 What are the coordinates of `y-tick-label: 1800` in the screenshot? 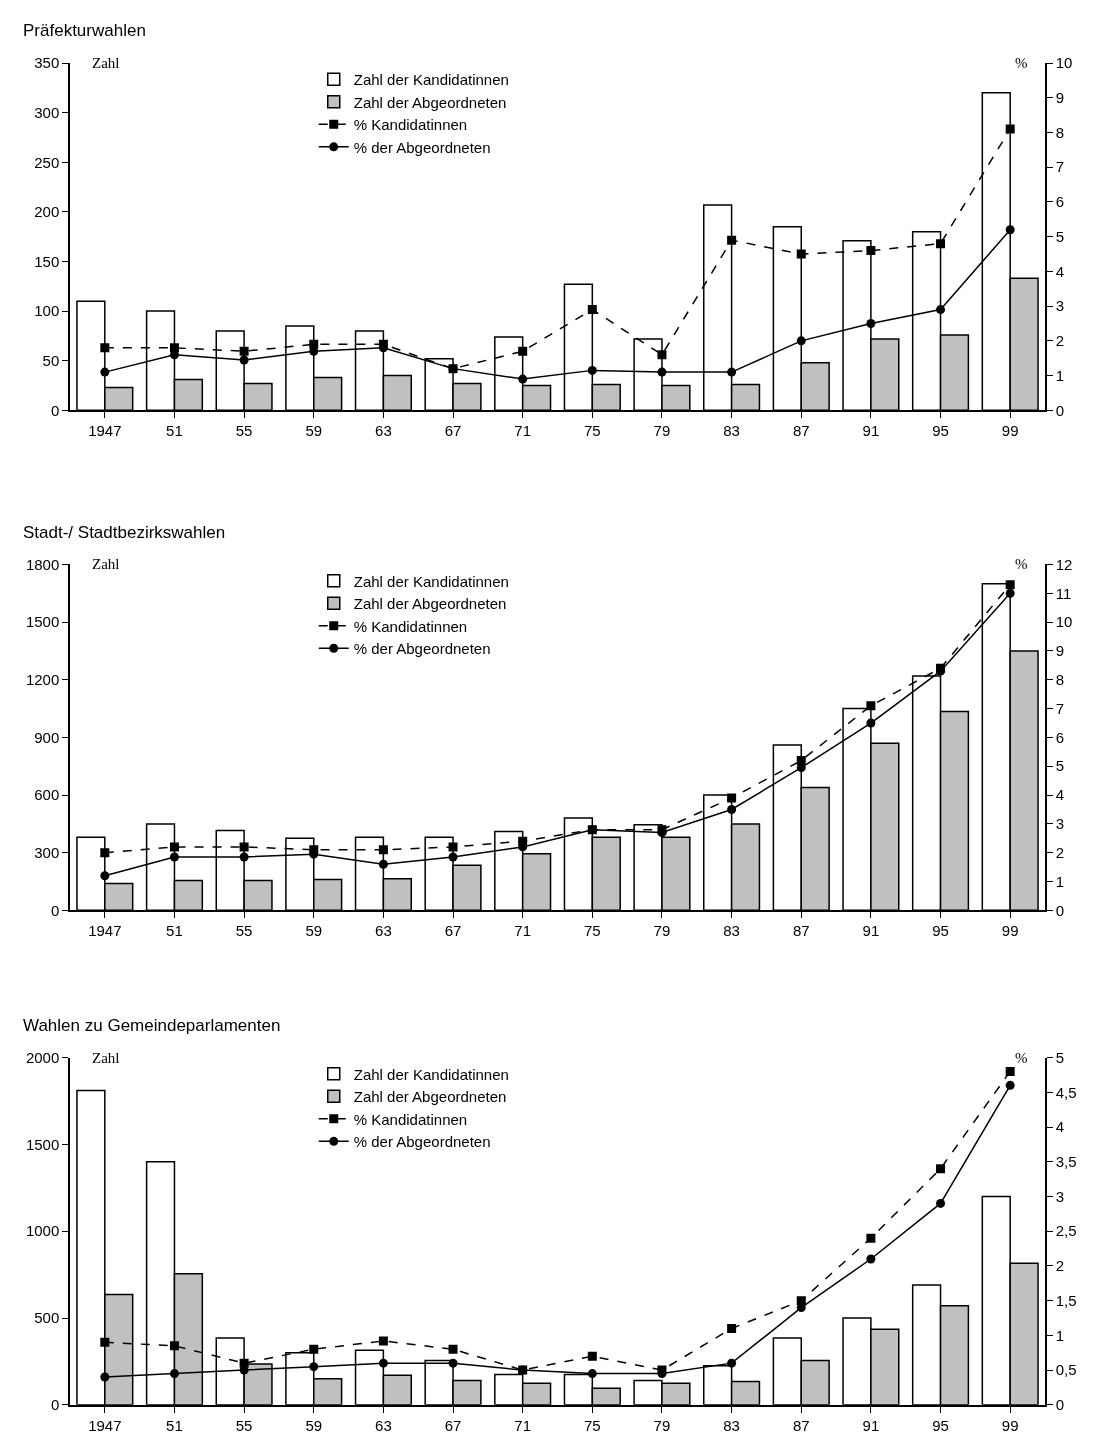 It's located at (42, 564).